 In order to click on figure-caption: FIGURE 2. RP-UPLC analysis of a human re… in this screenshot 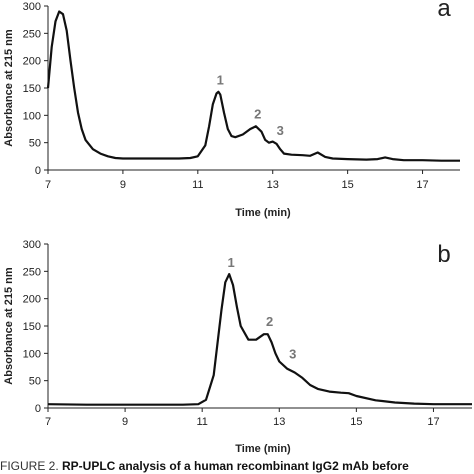, I will do `click(237, 466)`.